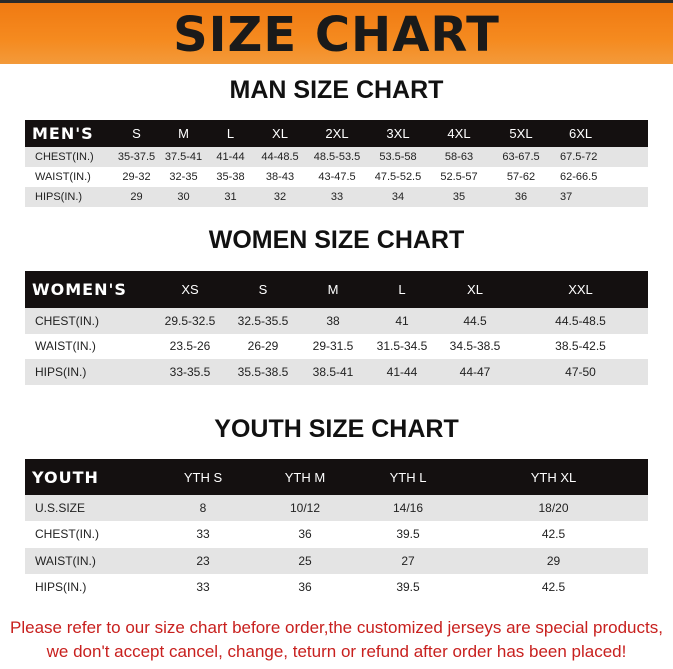 This screenshot has width=673, height=669. Describe the element at coordinates (89, 508) in the screenshot. I see `row-label: U.S.SIZE` at that location.